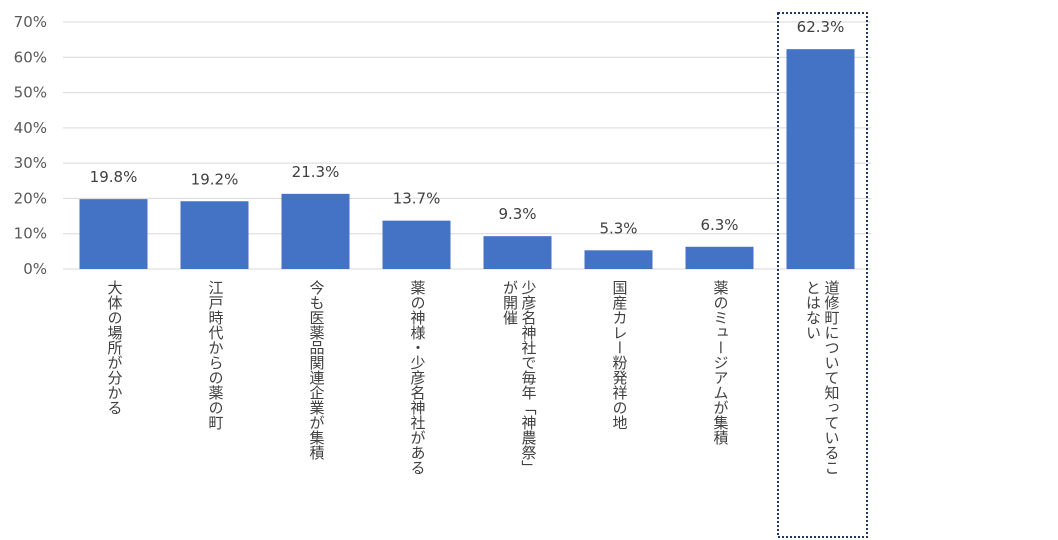 The height and width of the screenshot is (540, 1058). I want to click on y-tick-label: 20%, so click(30, 198).